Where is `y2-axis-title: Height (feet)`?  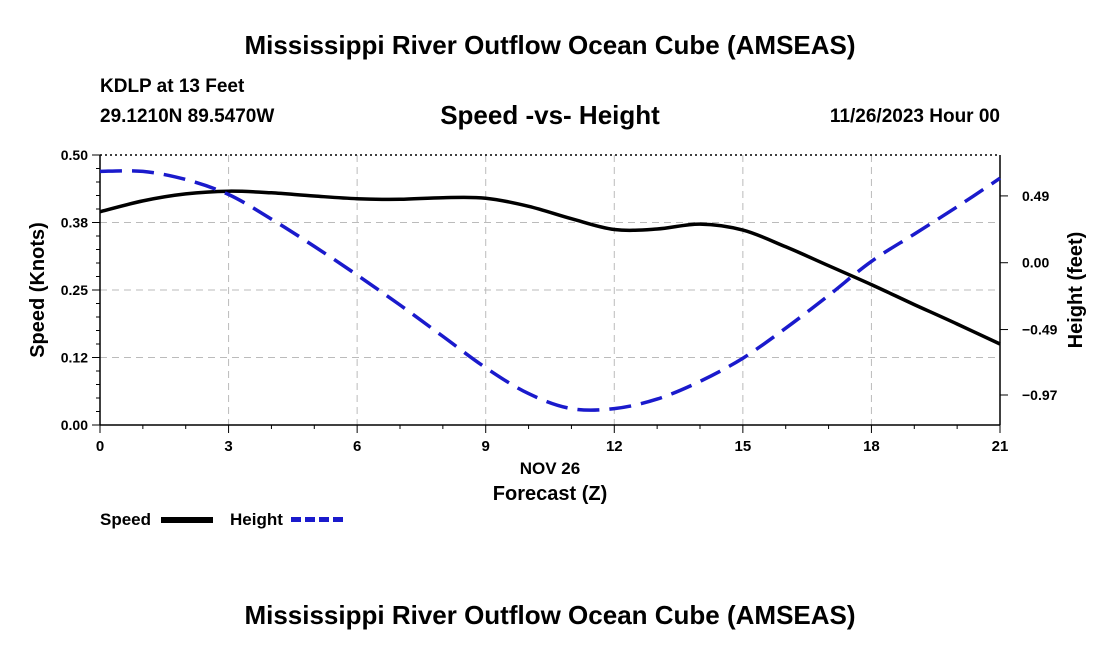
y2-axis-title: Height (feet) is located at coordinates (1076, 290).